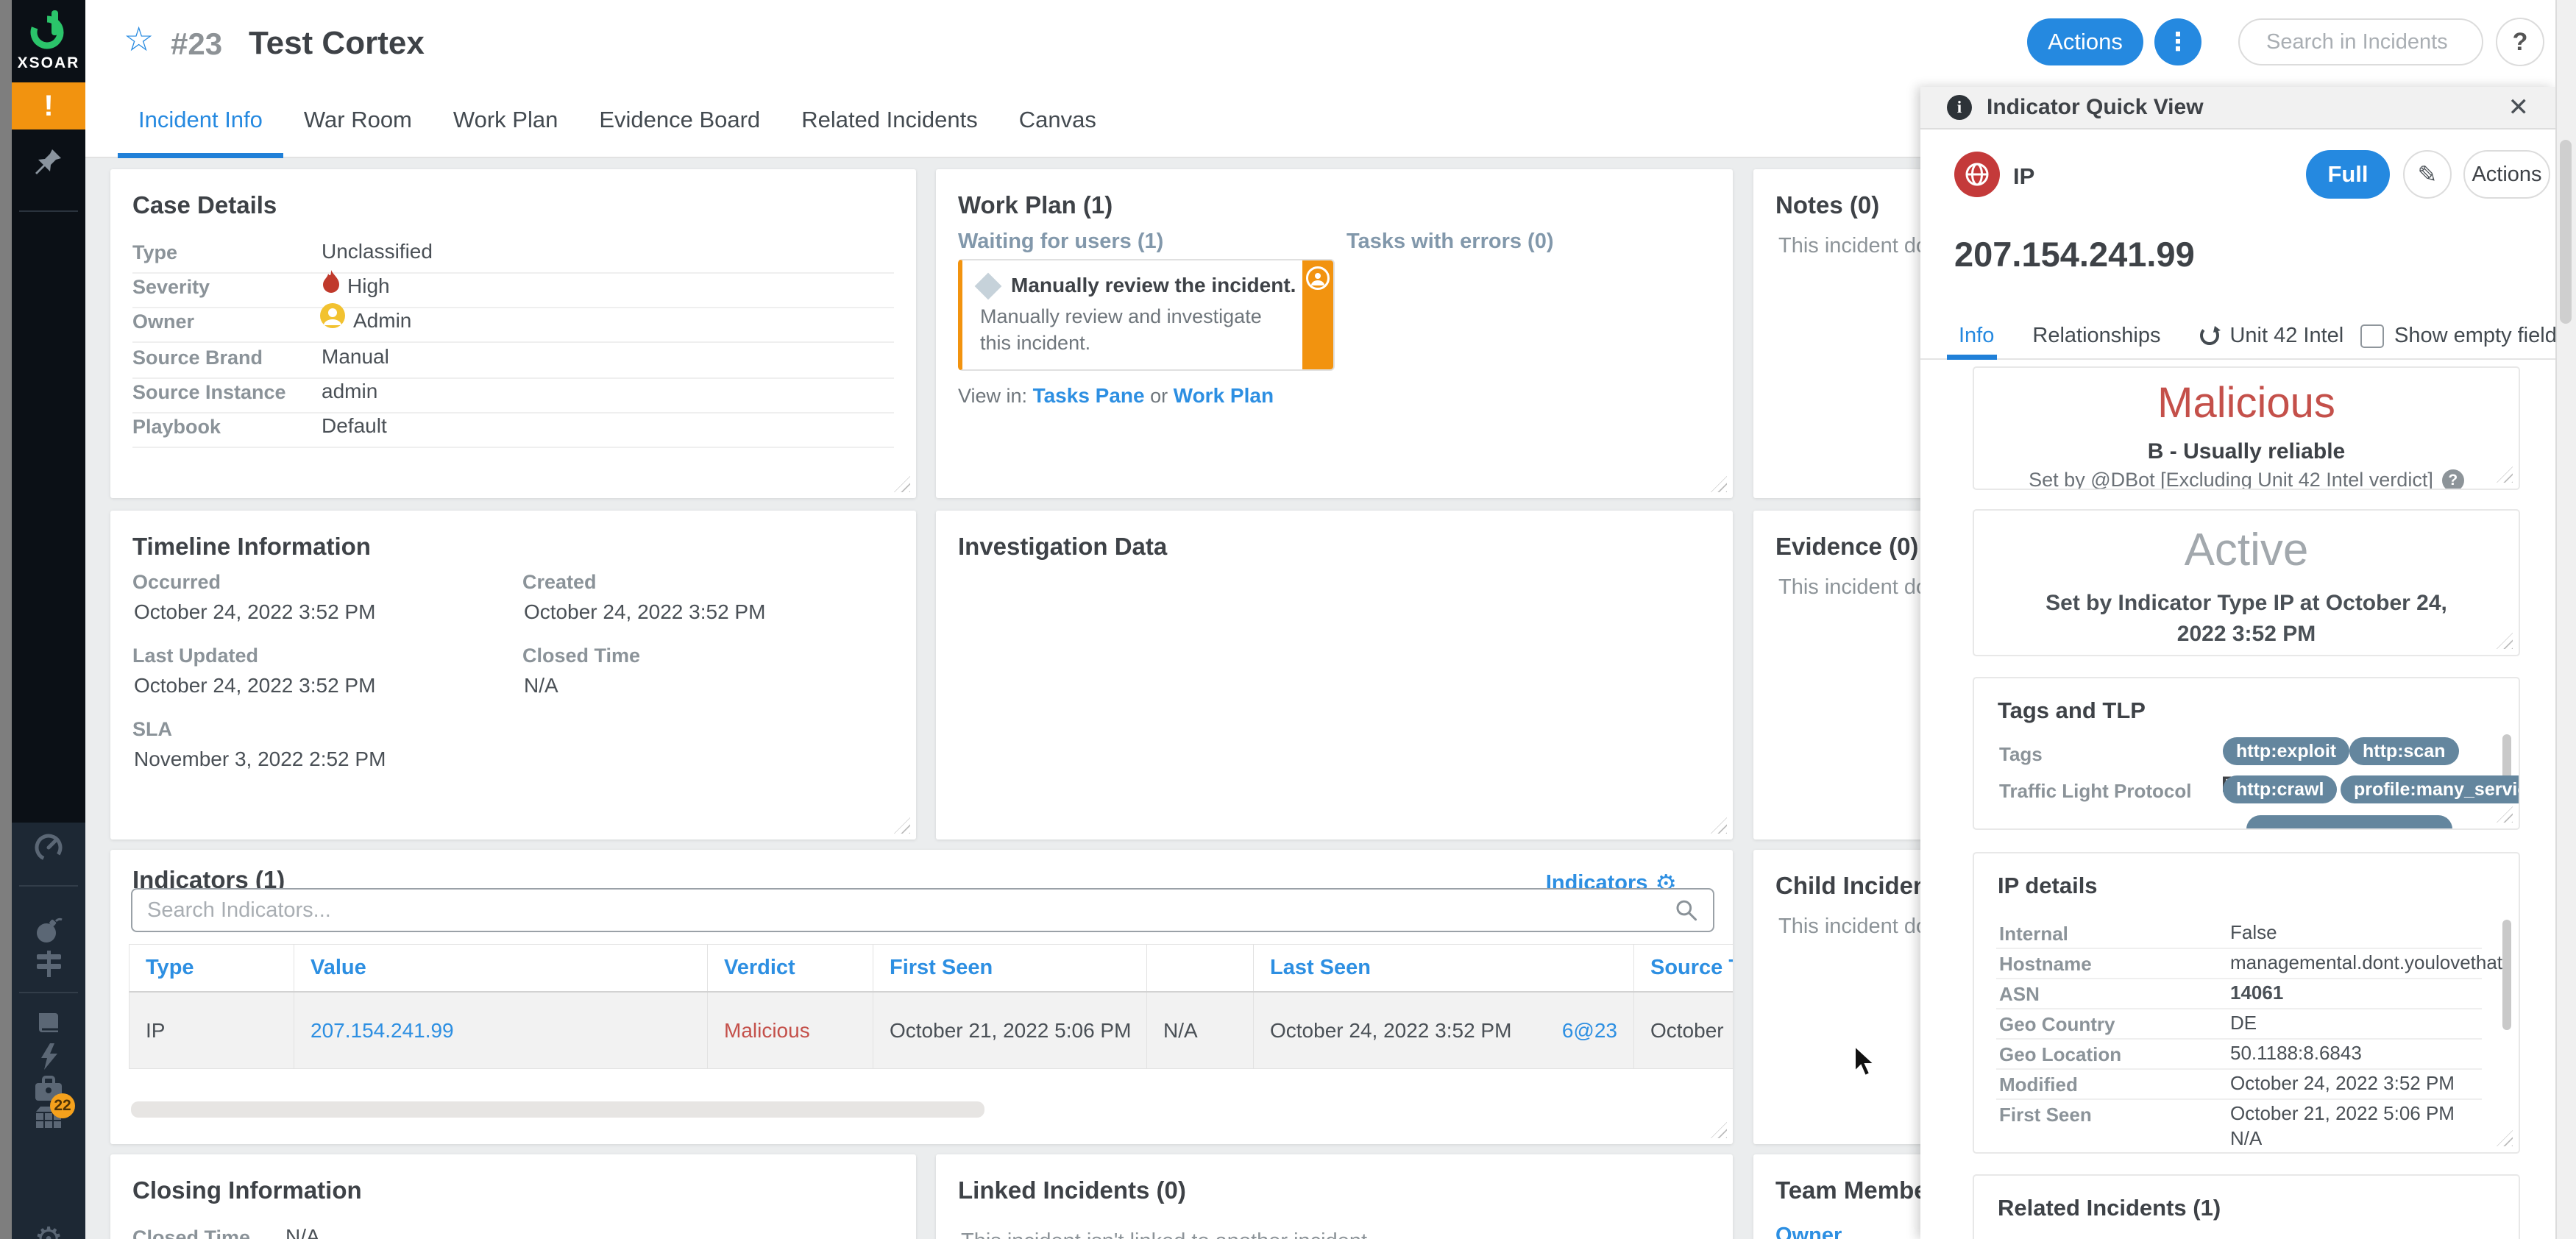 This screenshot has height=1239, width=2576. Describe the element at coordinates (48, 30) in the screenshot. I see `xsoar-logo-icon` at that location.